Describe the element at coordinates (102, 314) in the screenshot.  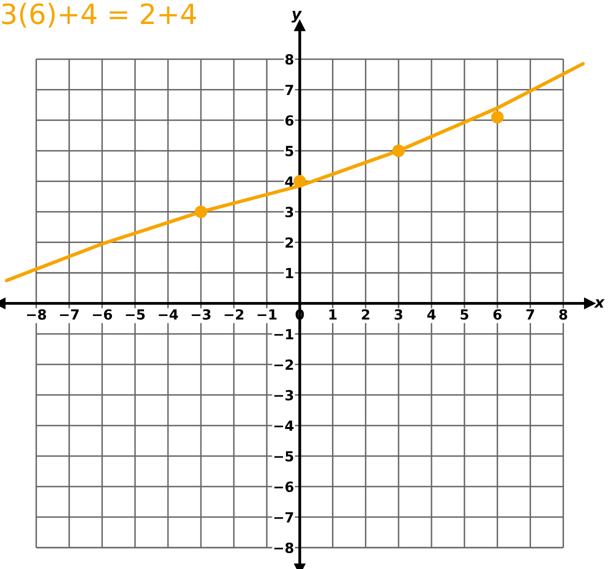
I see `x-tick-label: −6` at that location.